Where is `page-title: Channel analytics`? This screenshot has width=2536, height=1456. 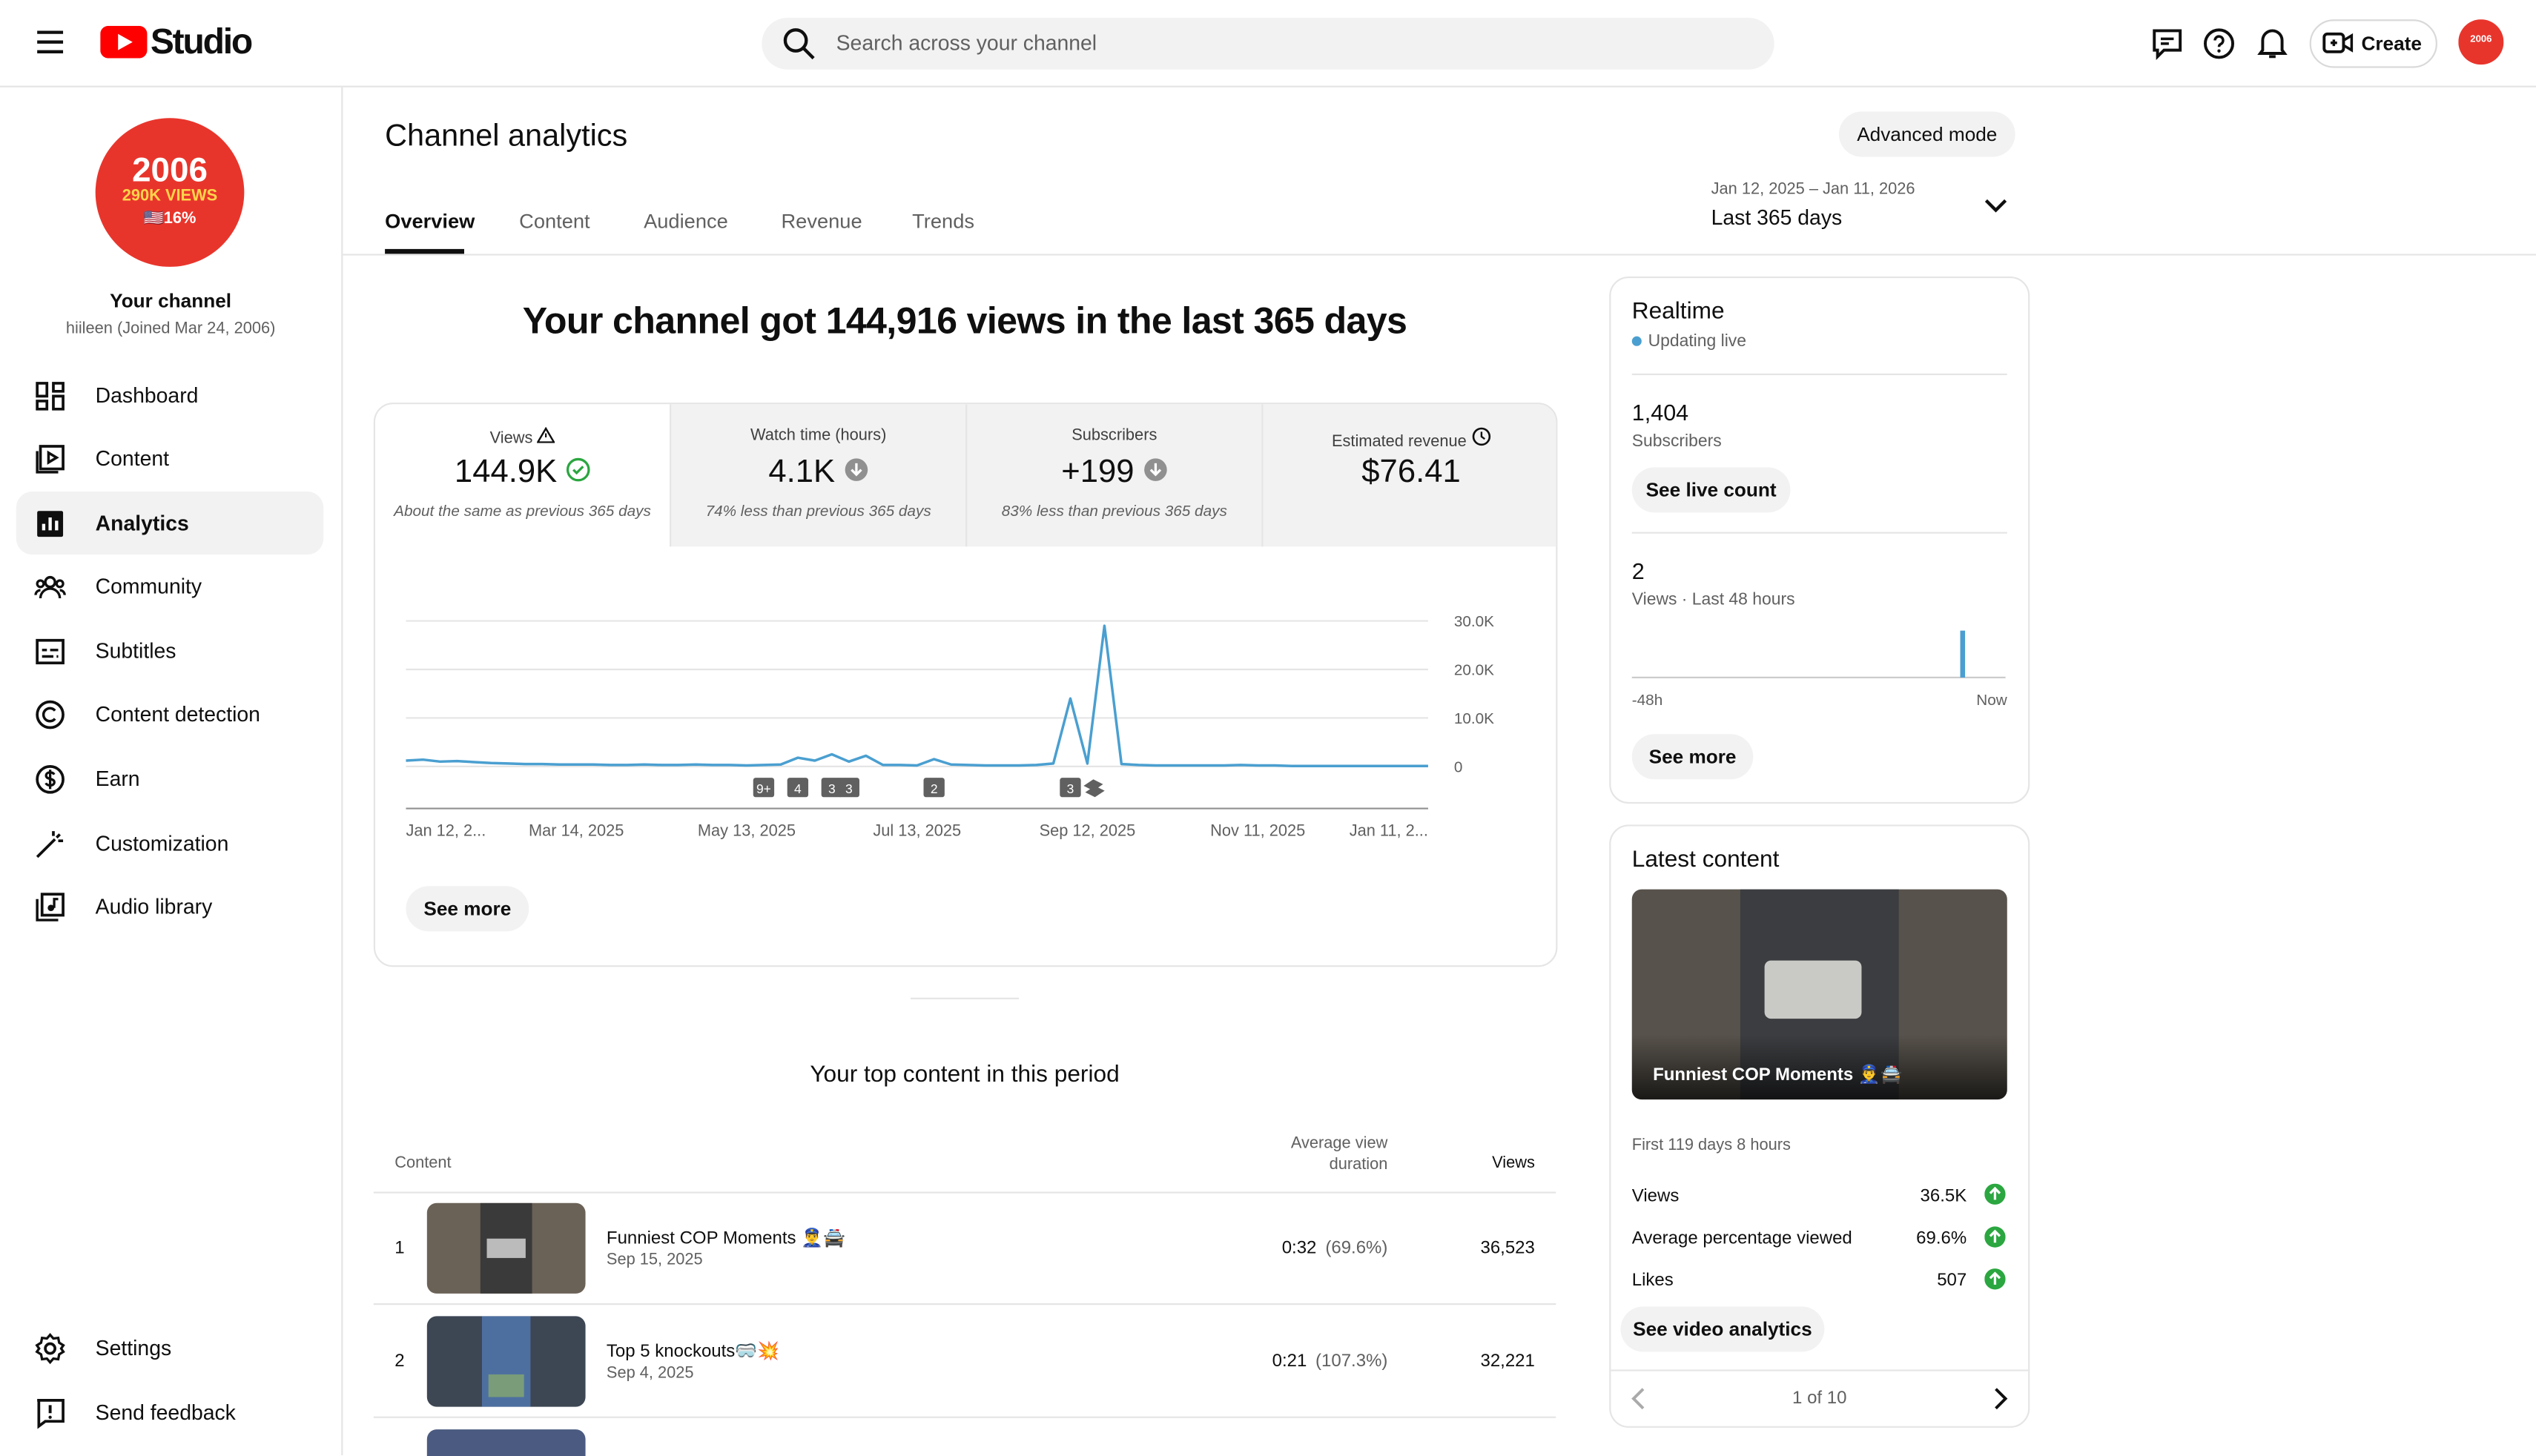
page-title: Channel analytics is located at coordinates (507, 136).